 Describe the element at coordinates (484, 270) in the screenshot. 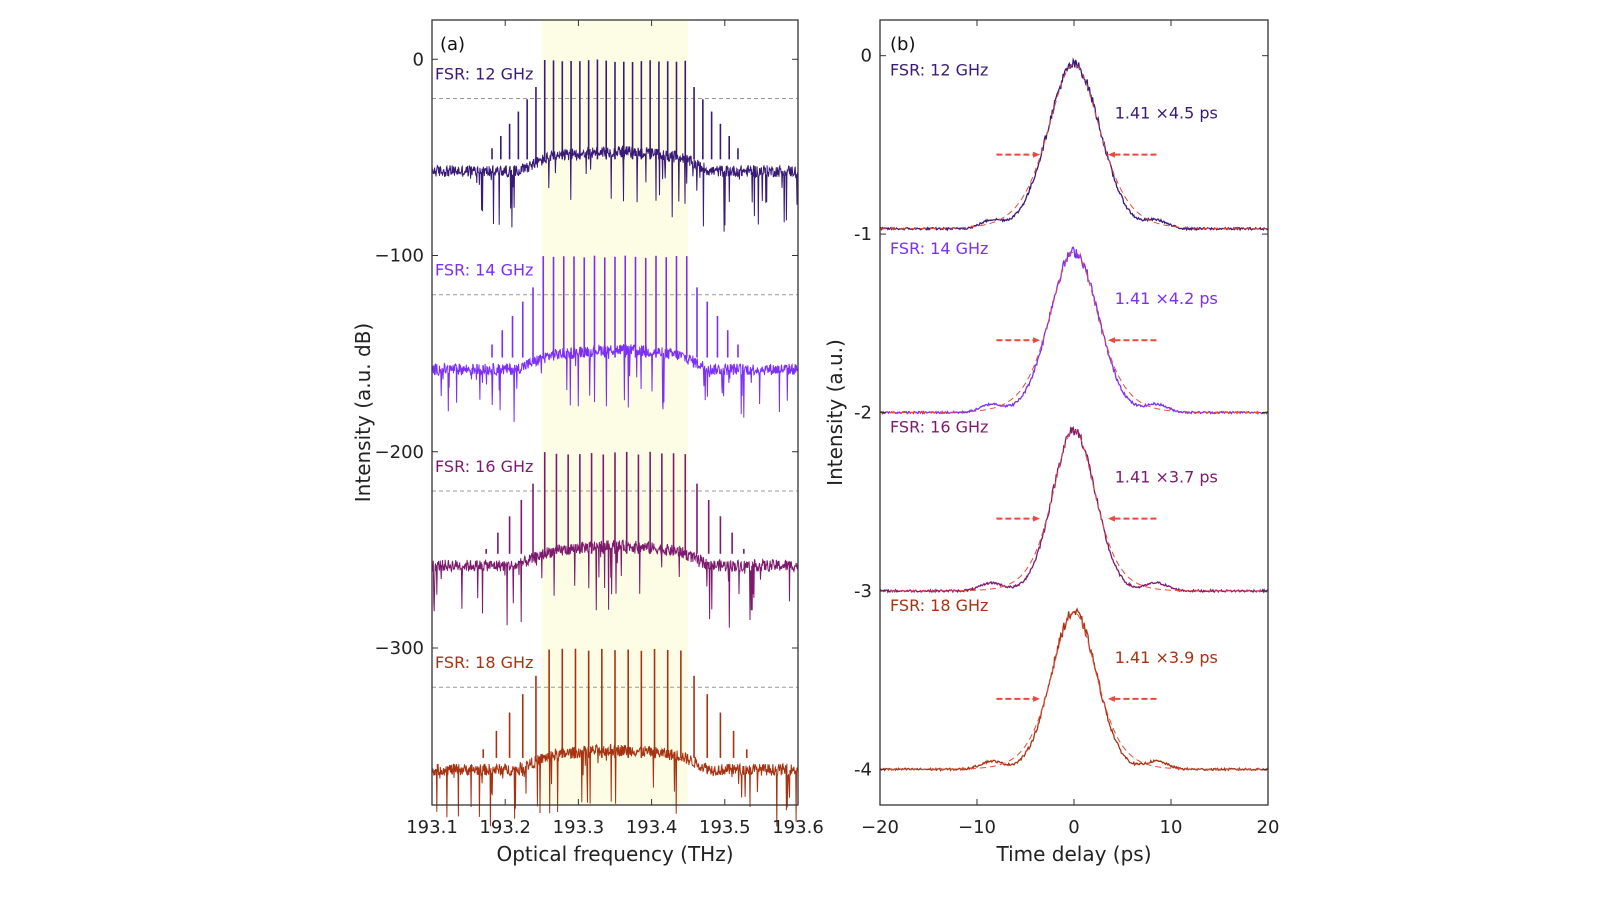

I see `spectrum-series-label: FSR: 14 GHz` at that location.